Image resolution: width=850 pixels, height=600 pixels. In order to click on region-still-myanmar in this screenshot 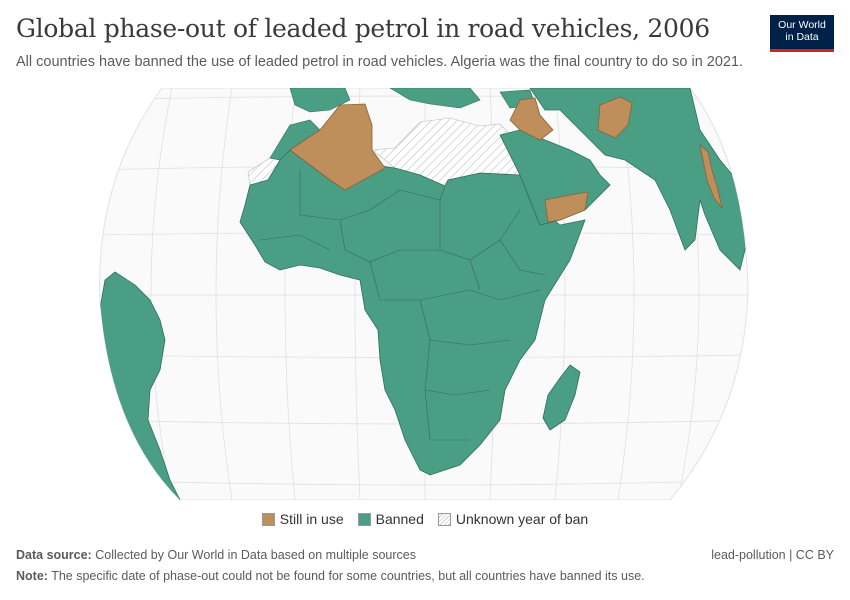, I will do `click(711, 176)`.